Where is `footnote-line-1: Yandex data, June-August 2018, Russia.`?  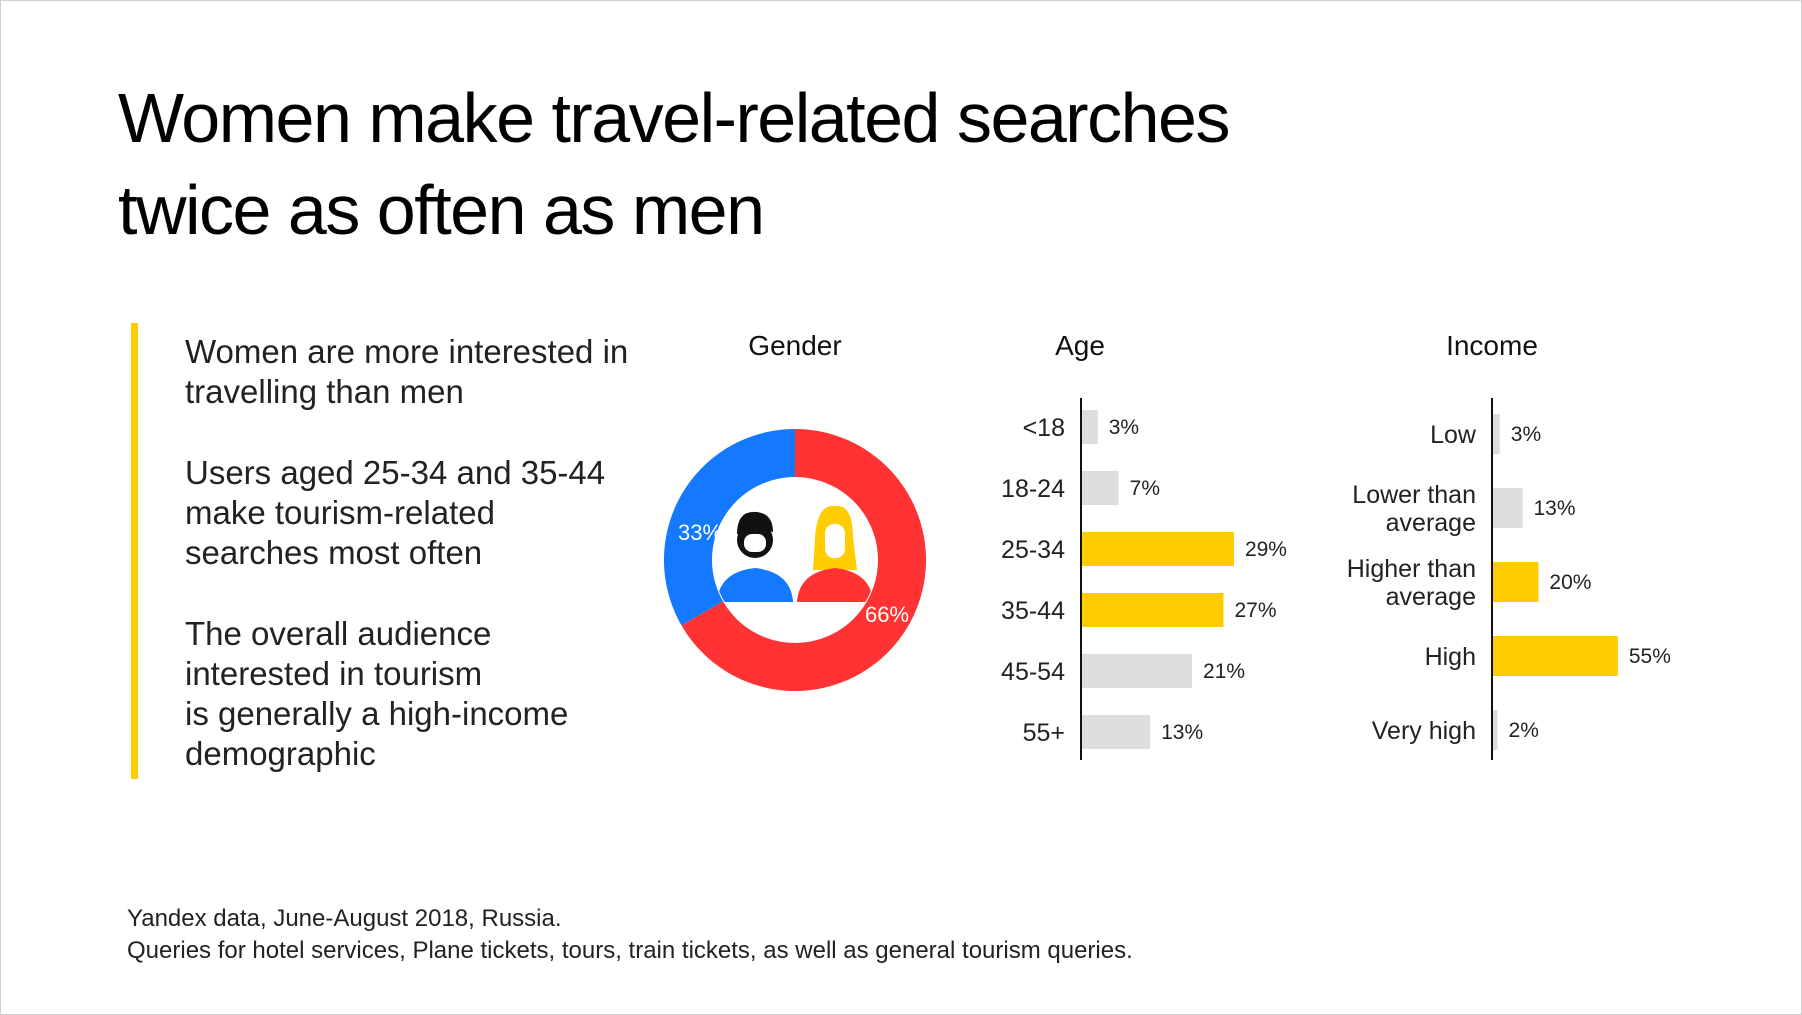 footnote-line-1: Yandex data, June-August 2018, Russia. is located at coordinates (344, 918).